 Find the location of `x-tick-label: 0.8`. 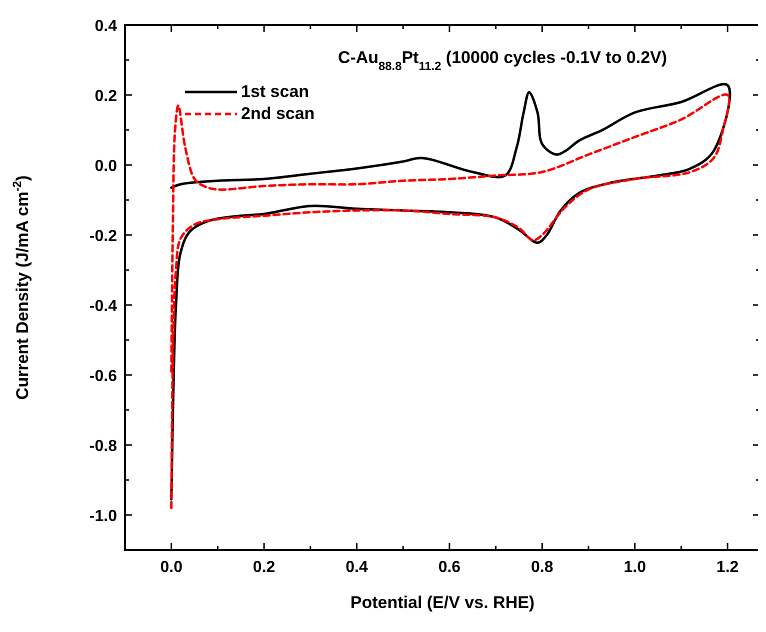

x-tick-label: 0.8 is located at coordinates (542, 567).